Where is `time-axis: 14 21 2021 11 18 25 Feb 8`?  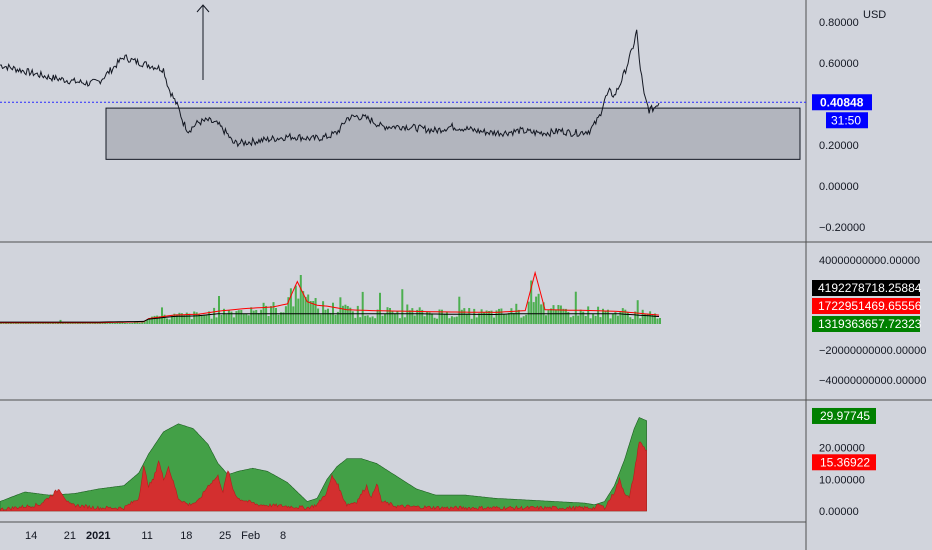 time-axis: 14 21 2021 11 18 25 Feb 8 is located at coordinates (155, 536).